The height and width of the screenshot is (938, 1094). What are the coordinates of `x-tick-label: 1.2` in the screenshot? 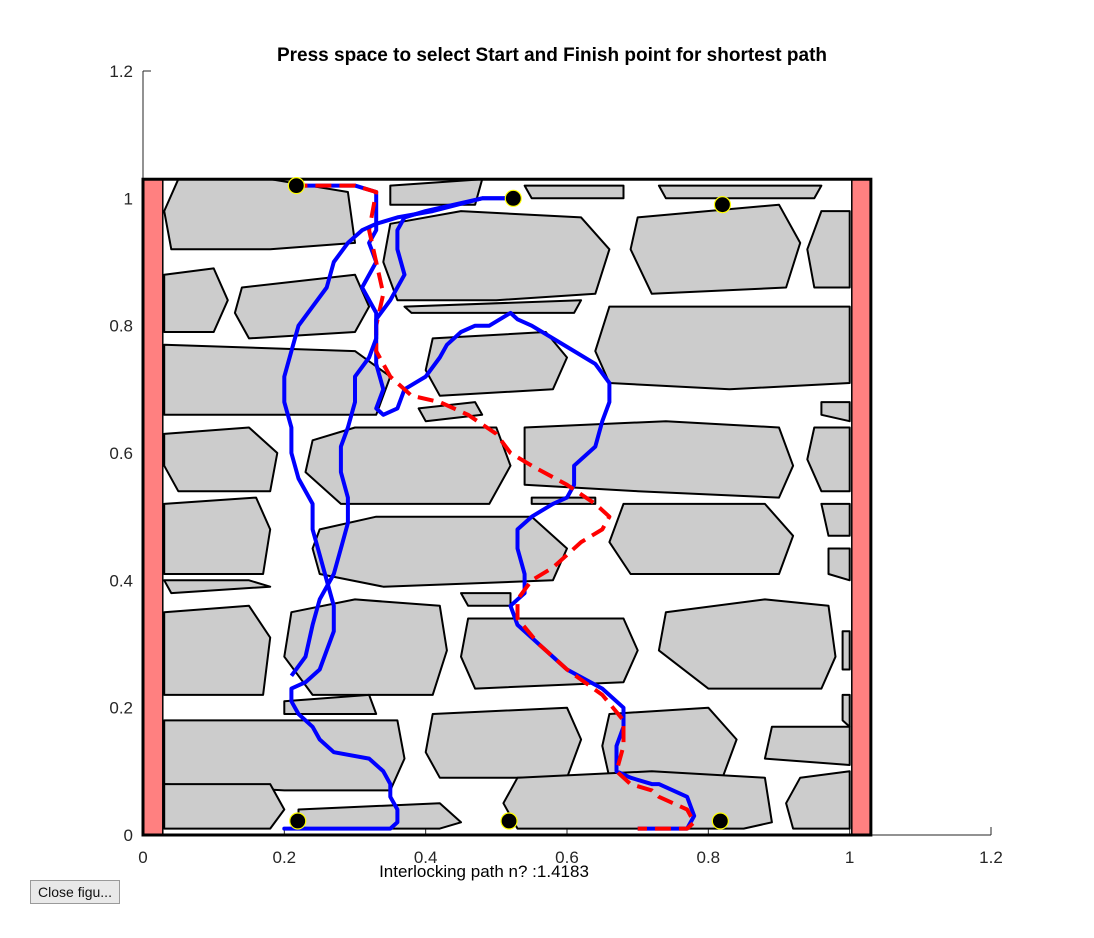 It's located at (991, 857).